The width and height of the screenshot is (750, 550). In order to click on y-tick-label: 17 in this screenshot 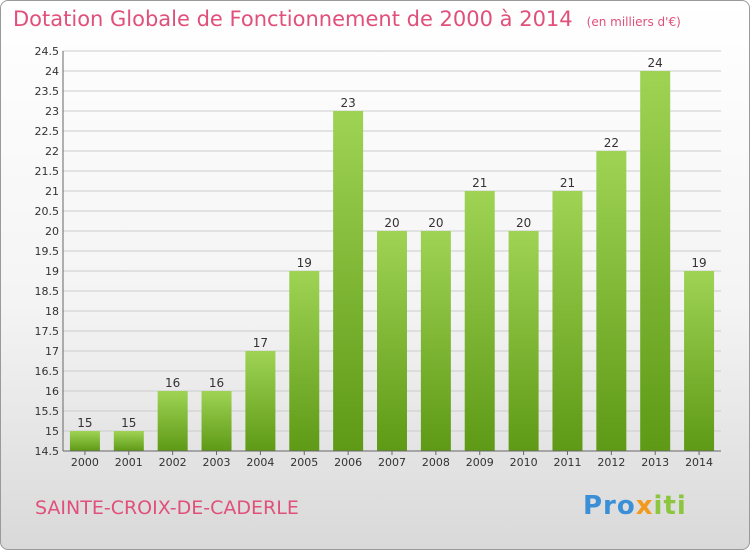, I will do `click(52, 351)`.